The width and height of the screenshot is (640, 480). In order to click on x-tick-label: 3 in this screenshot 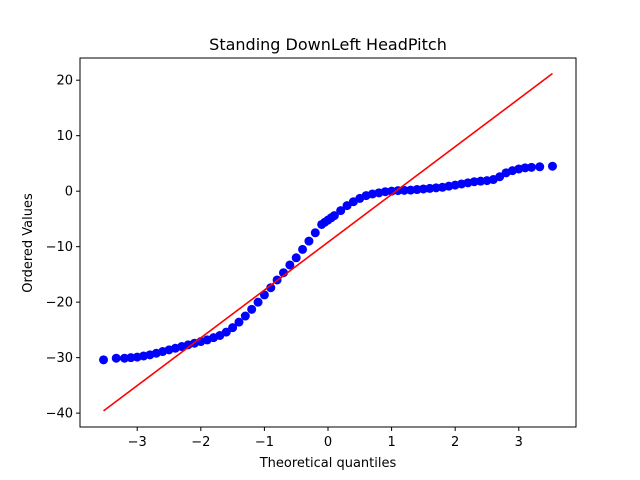, I will do `click(519, 442)`.